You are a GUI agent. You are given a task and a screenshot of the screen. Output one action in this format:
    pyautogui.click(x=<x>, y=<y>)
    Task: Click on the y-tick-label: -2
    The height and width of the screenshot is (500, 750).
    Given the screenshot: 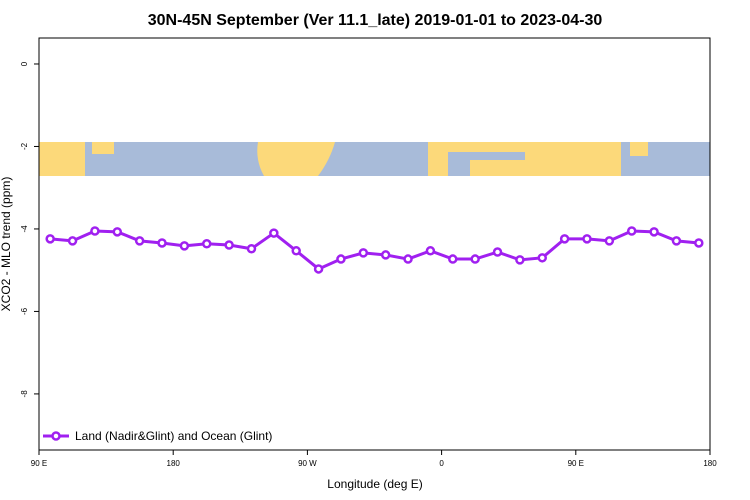 What is the action you would take?
    pyautogui.click(x=24, y=146)
    